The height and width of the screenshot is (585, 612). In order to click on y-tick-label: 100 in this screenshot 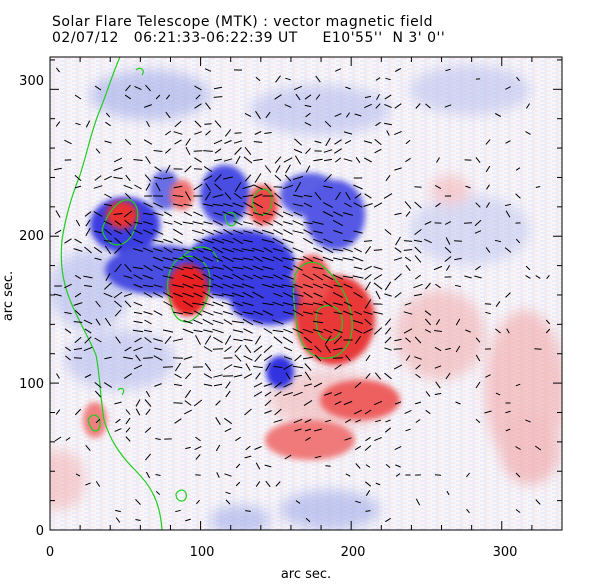, I will do `click(31, 384)`.